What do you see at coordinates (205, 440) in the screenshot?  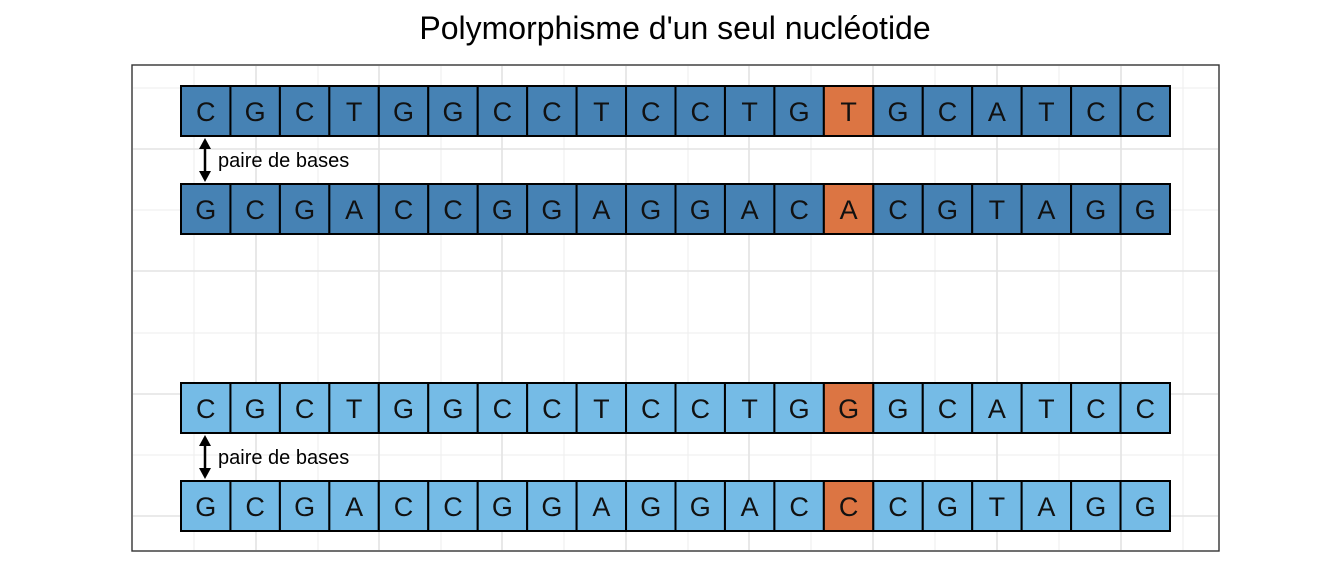 I see `arrow-up-icon` at bounding box center [205, 440].